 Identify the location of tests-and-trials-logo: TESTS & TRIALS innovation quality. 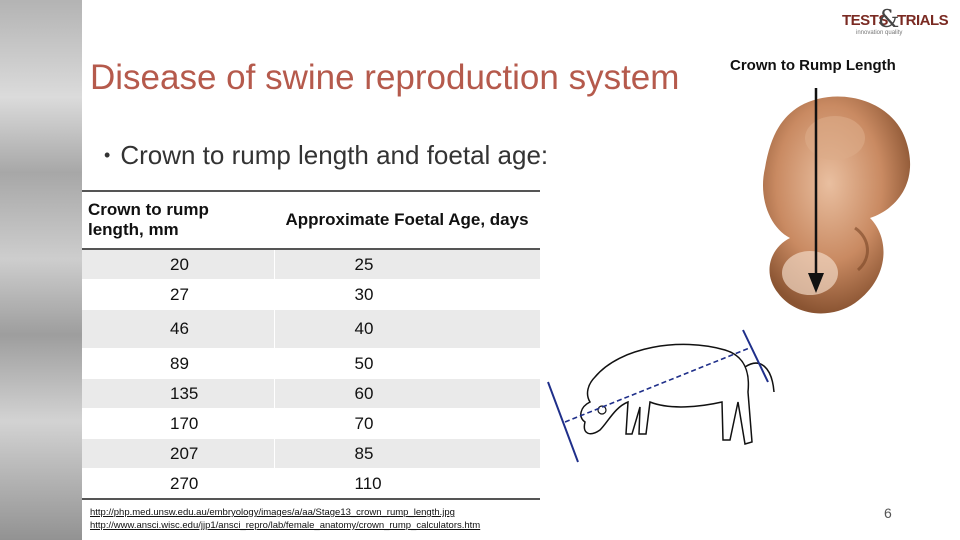
(895, 22).